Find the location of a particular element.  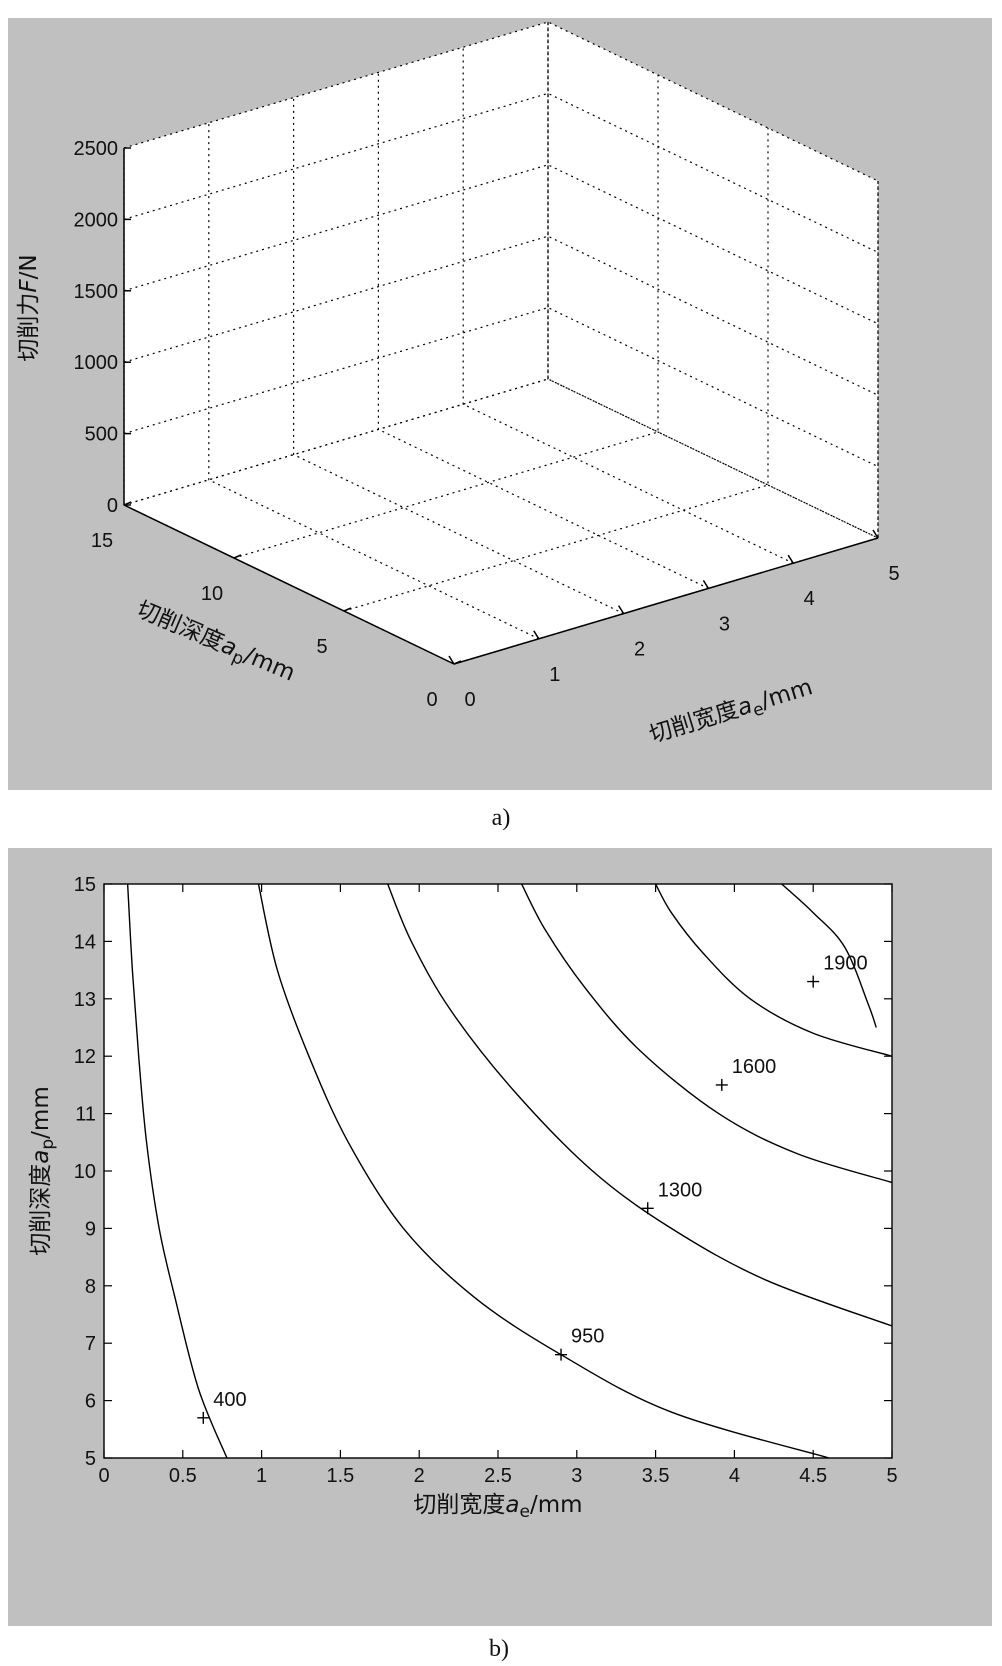

ae-tick-label: 5 is located at coordinates (893, 574).